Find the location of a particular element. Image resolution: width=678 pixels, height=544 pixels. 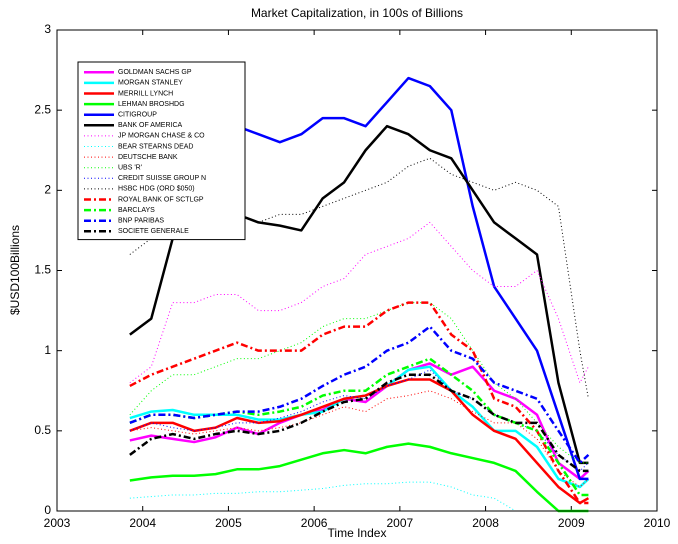

legend-label: SOCIETE GENERALE is located at coordinates (153, 231).